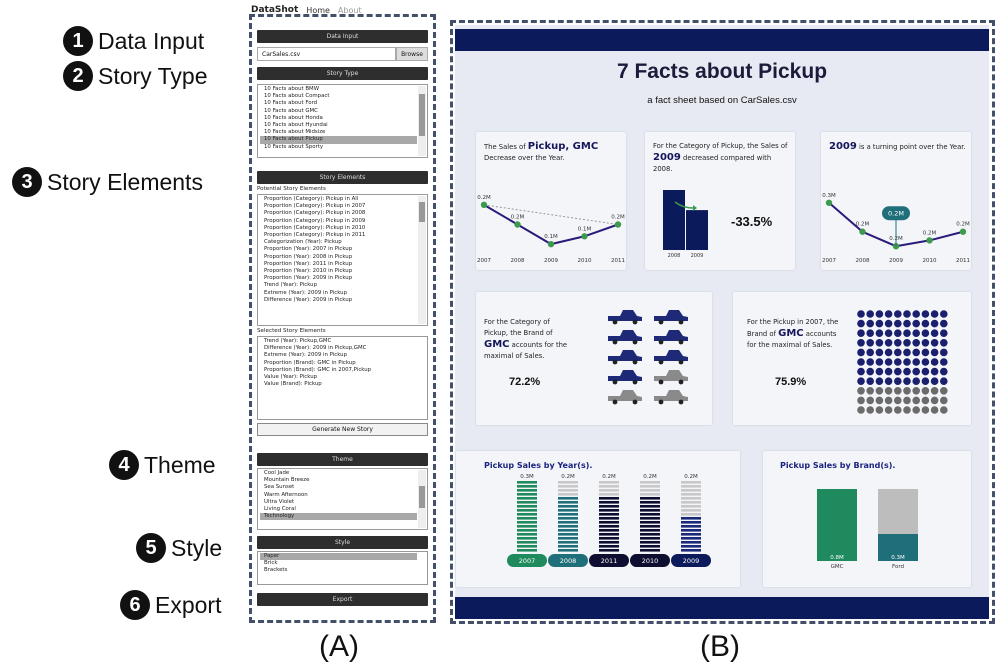 The image size is (1001, 668). Describe the element at coordinates (518, 261) in the screenshot. I see `x-tick-label: 2008` at that location.